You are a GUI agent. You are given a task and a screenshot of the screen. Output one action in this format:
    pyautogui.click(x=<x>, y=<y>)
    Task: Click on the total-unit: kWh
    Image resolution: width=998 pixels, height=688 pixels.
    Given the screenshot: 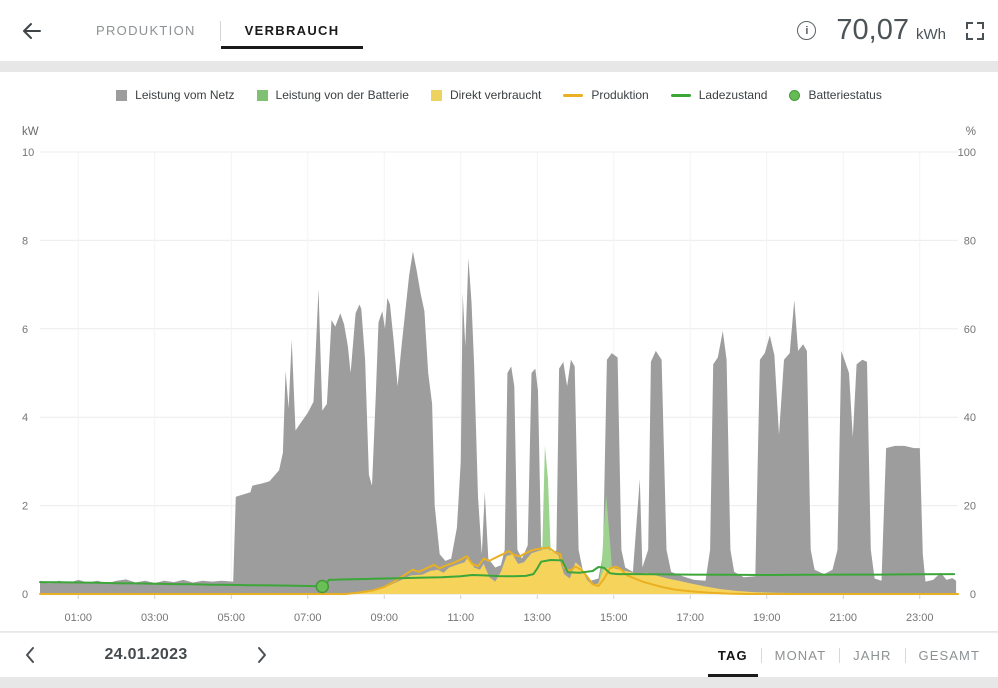 What is the action you would take?
    pyautogui.click(x=931, y=34)
    